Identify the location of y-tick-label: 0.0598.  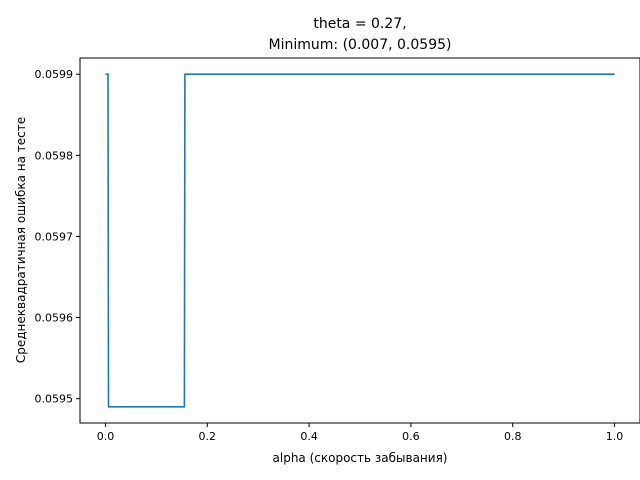
(54, 155).